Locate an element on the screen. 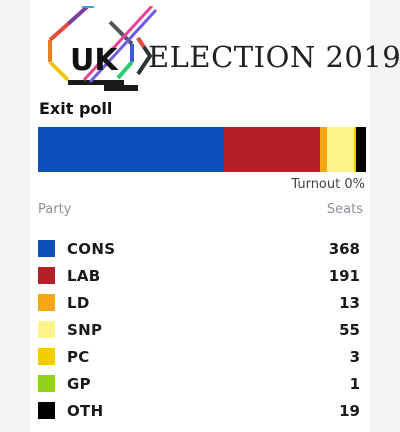 This screenshot has width=400, height=432. ballot-box-logo-icon: UK is located at coordinates (103, 47).